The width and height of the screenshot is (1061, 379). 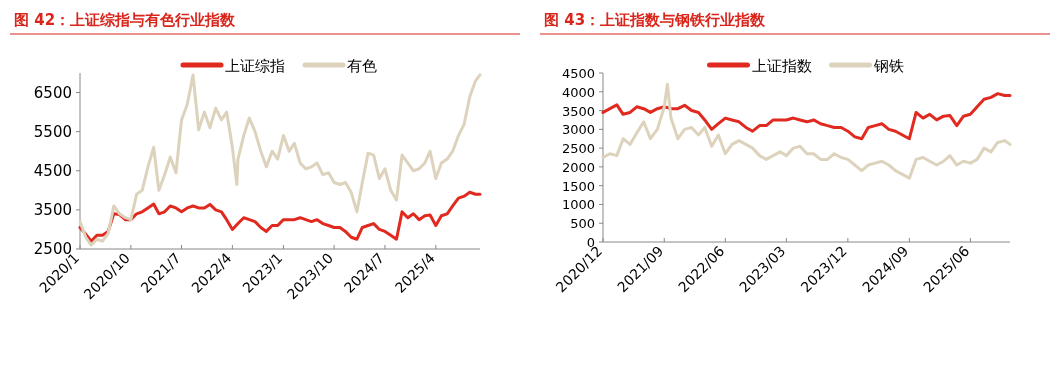 What do you see at coordinates (578, 167) in the screenshot?
I see `y-tick-label: 2000` at bounding box center [578, 167].